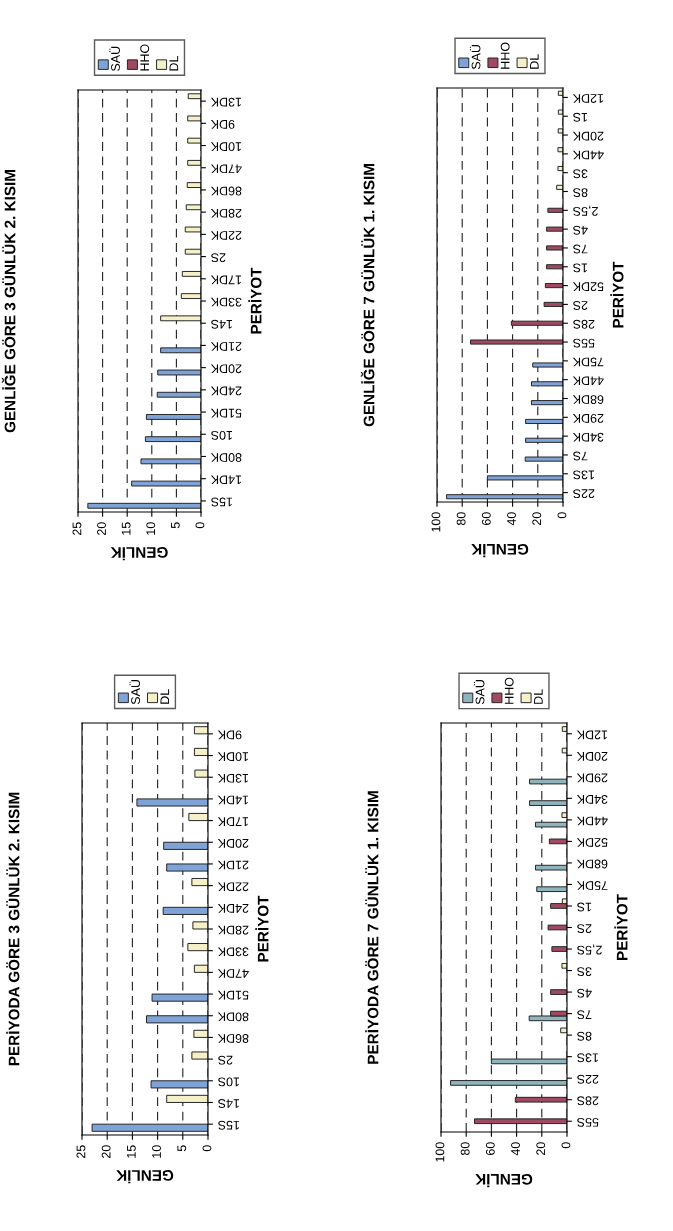  What do you see at coordinates (592, 799) in the screenshot?
I see `y-tick-label: 34DK` at bounding box center [592, 799].